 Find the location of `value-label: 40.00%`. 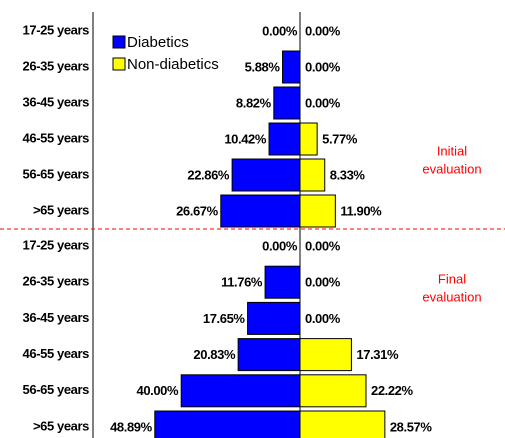

value-label: 40.00% is located at coordinates (157, 390).